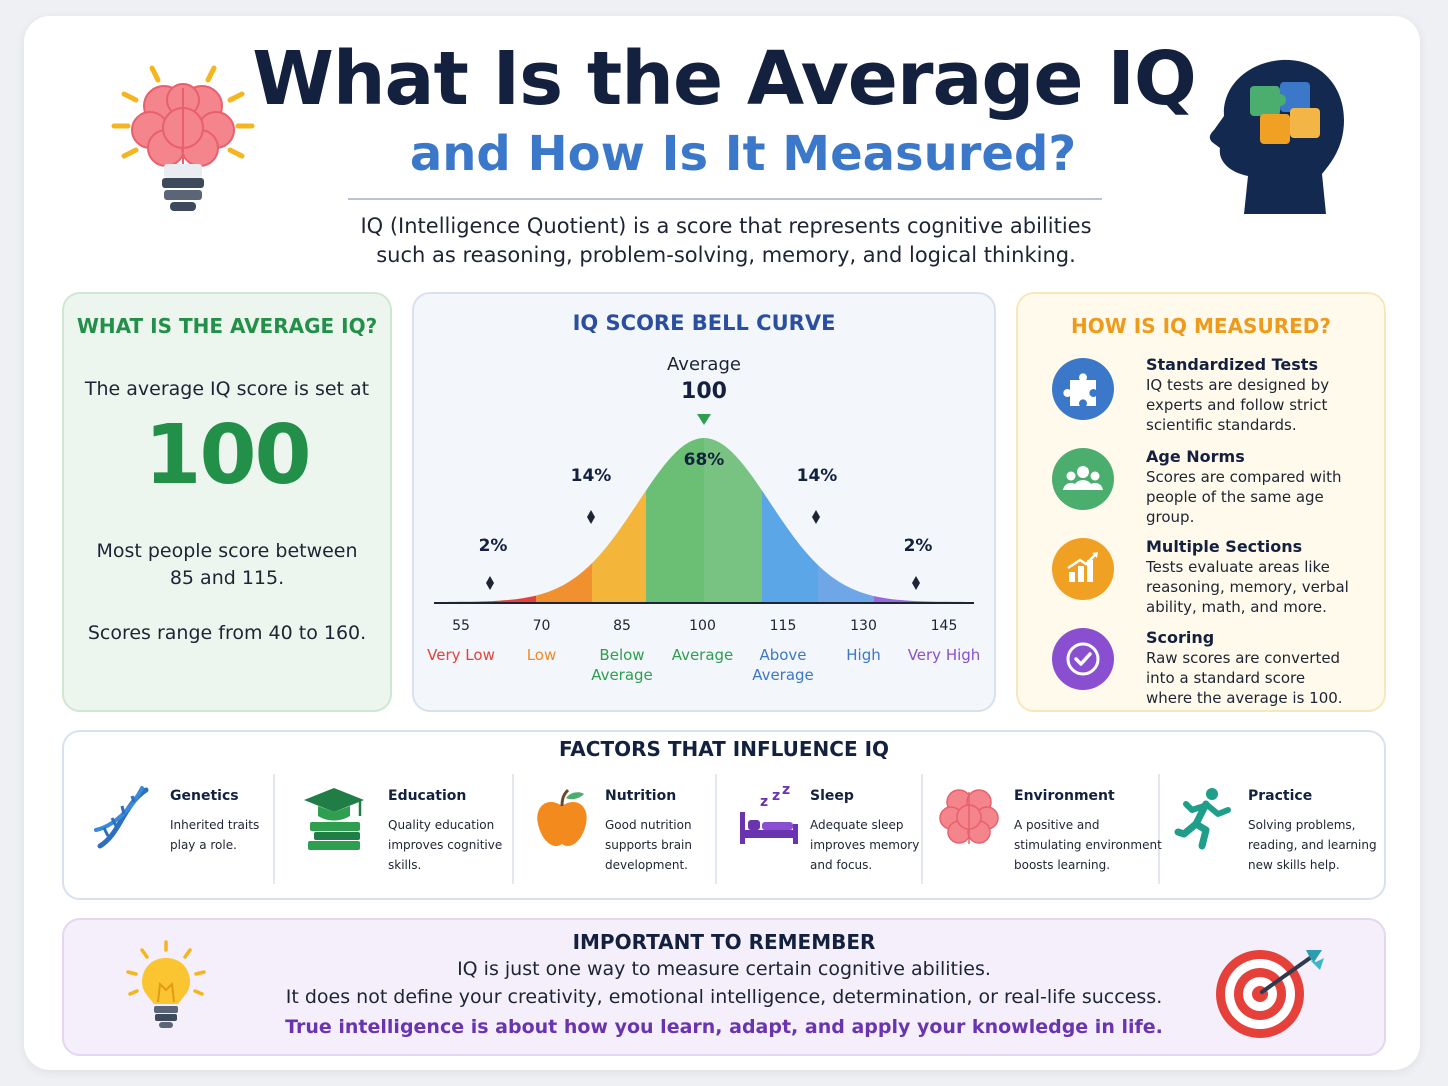  What do you see at coordinates (1238, 385) in the screenshot?
I see `measure-text-line: IQ tests are designed by` at bounding box center [1238, 385].